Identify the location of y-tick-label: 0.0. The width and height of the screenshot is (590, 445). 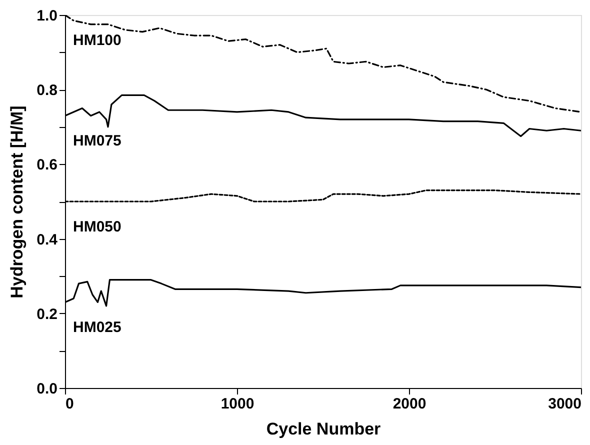
(47, 389).